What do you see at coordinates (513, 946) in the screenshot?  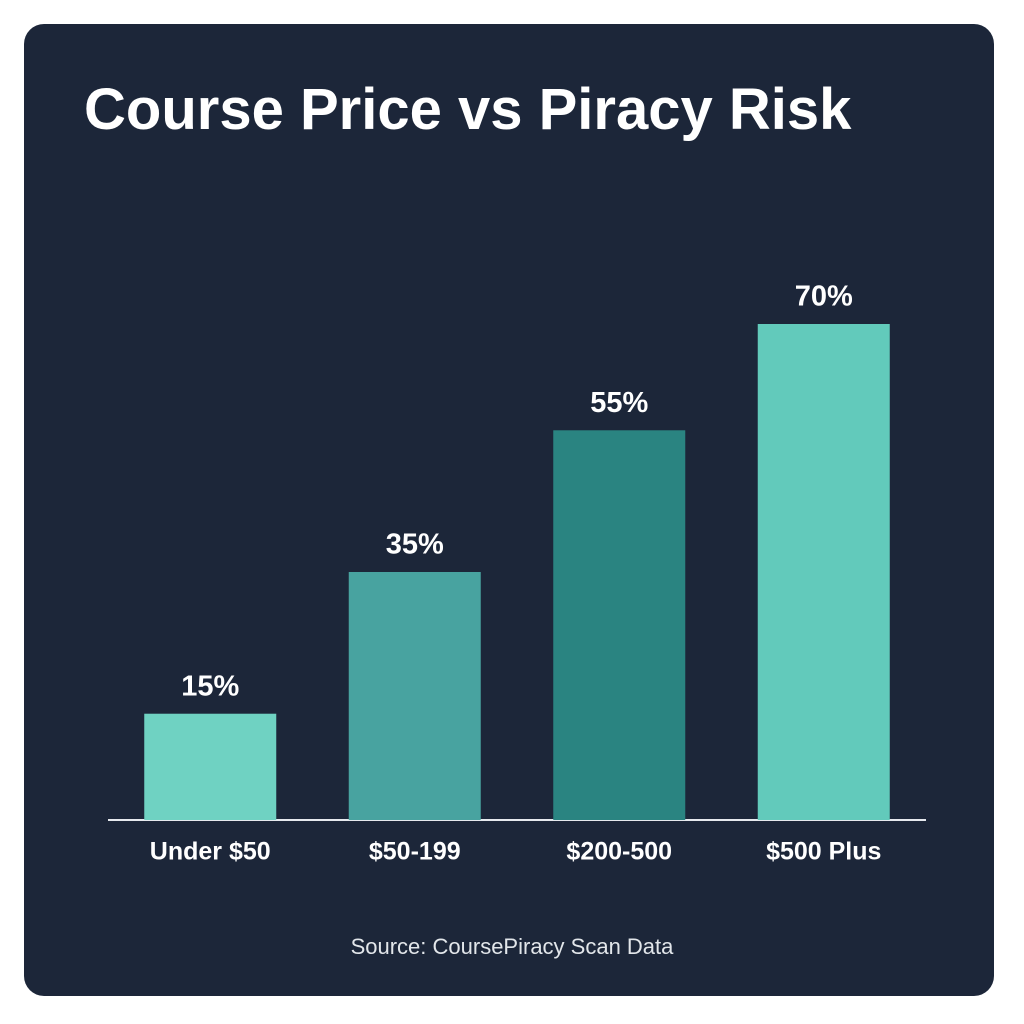 I see `source-note: Source: CoursePiracy Scan Data` at bounding box center [513, 946].